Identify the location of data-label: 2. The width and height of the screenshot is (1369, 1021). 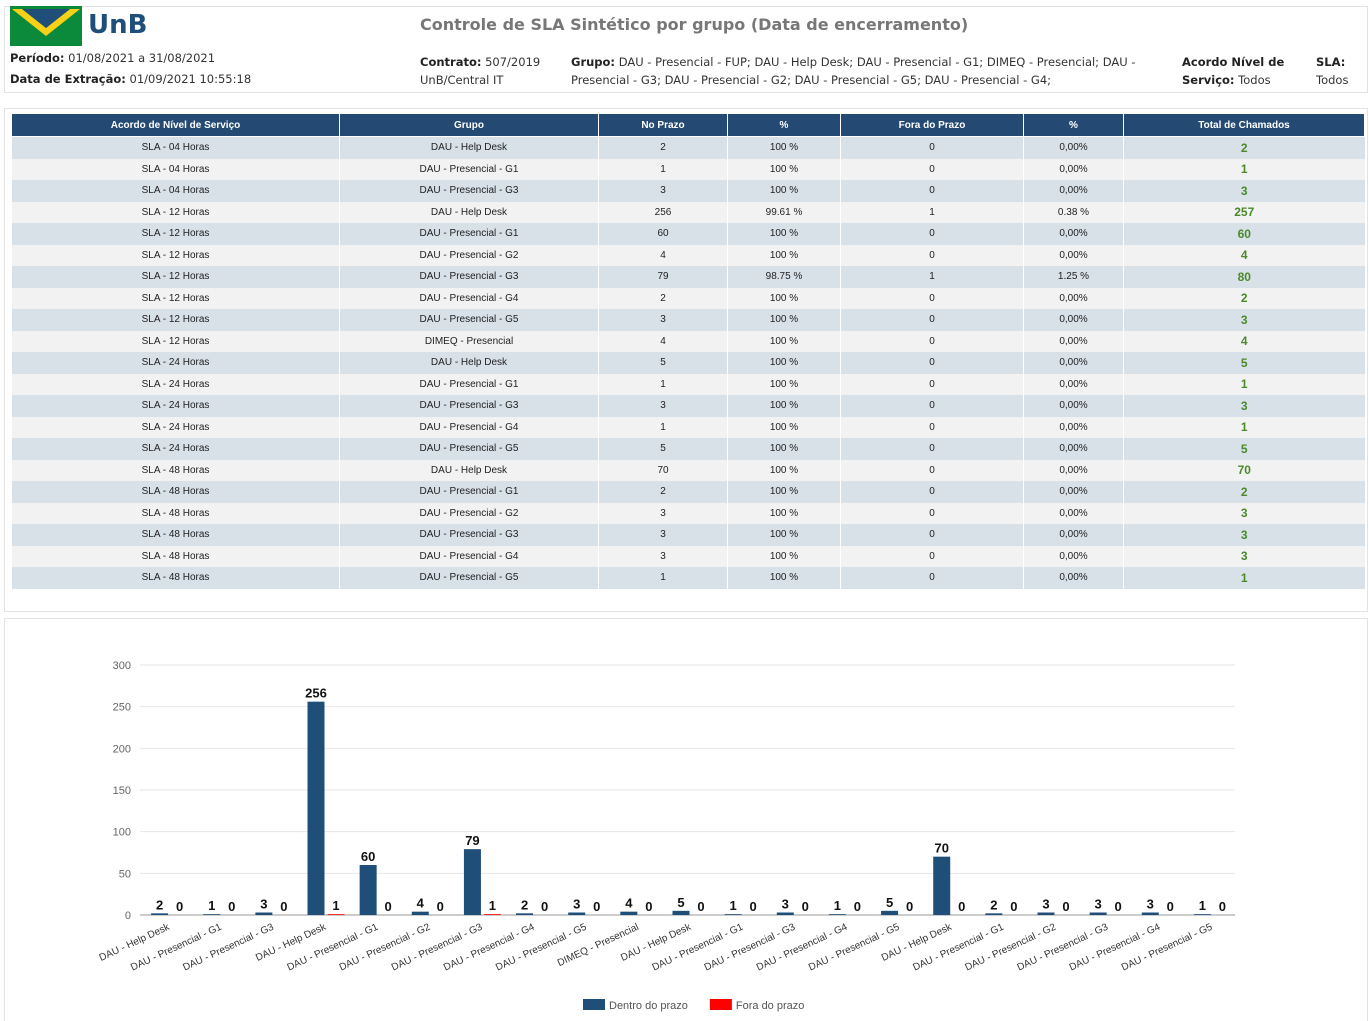
(993, 904).